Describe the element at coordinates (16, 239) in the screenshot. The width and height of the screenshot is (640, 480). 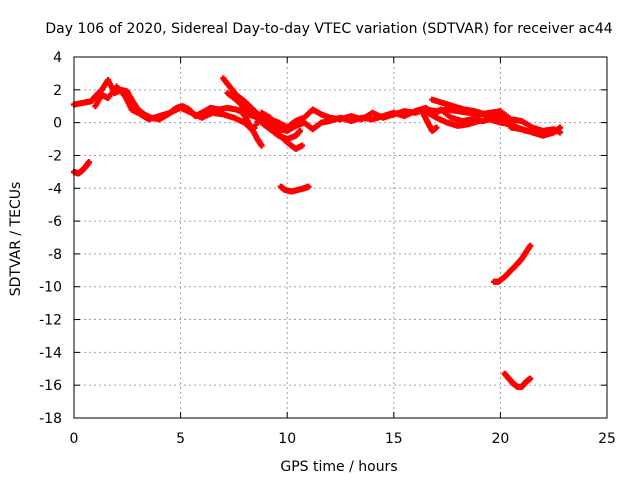
I see `y-axis-label: SDTVAR / TECUs` at that location.